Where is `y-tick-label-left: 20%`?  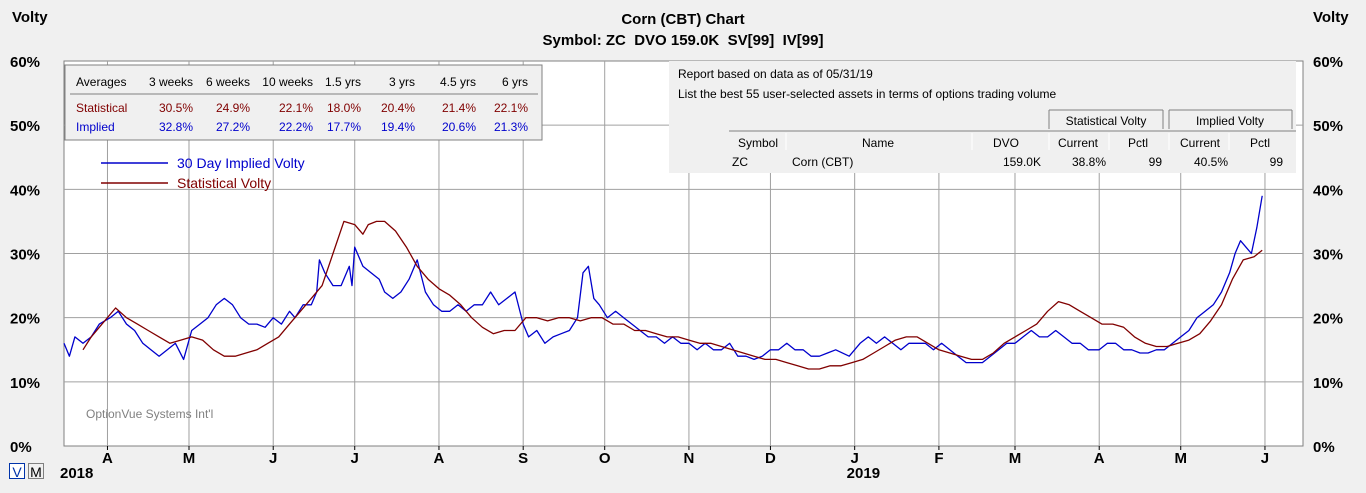 y-tick-label-left: 20% is located at coordinates (25, 319).